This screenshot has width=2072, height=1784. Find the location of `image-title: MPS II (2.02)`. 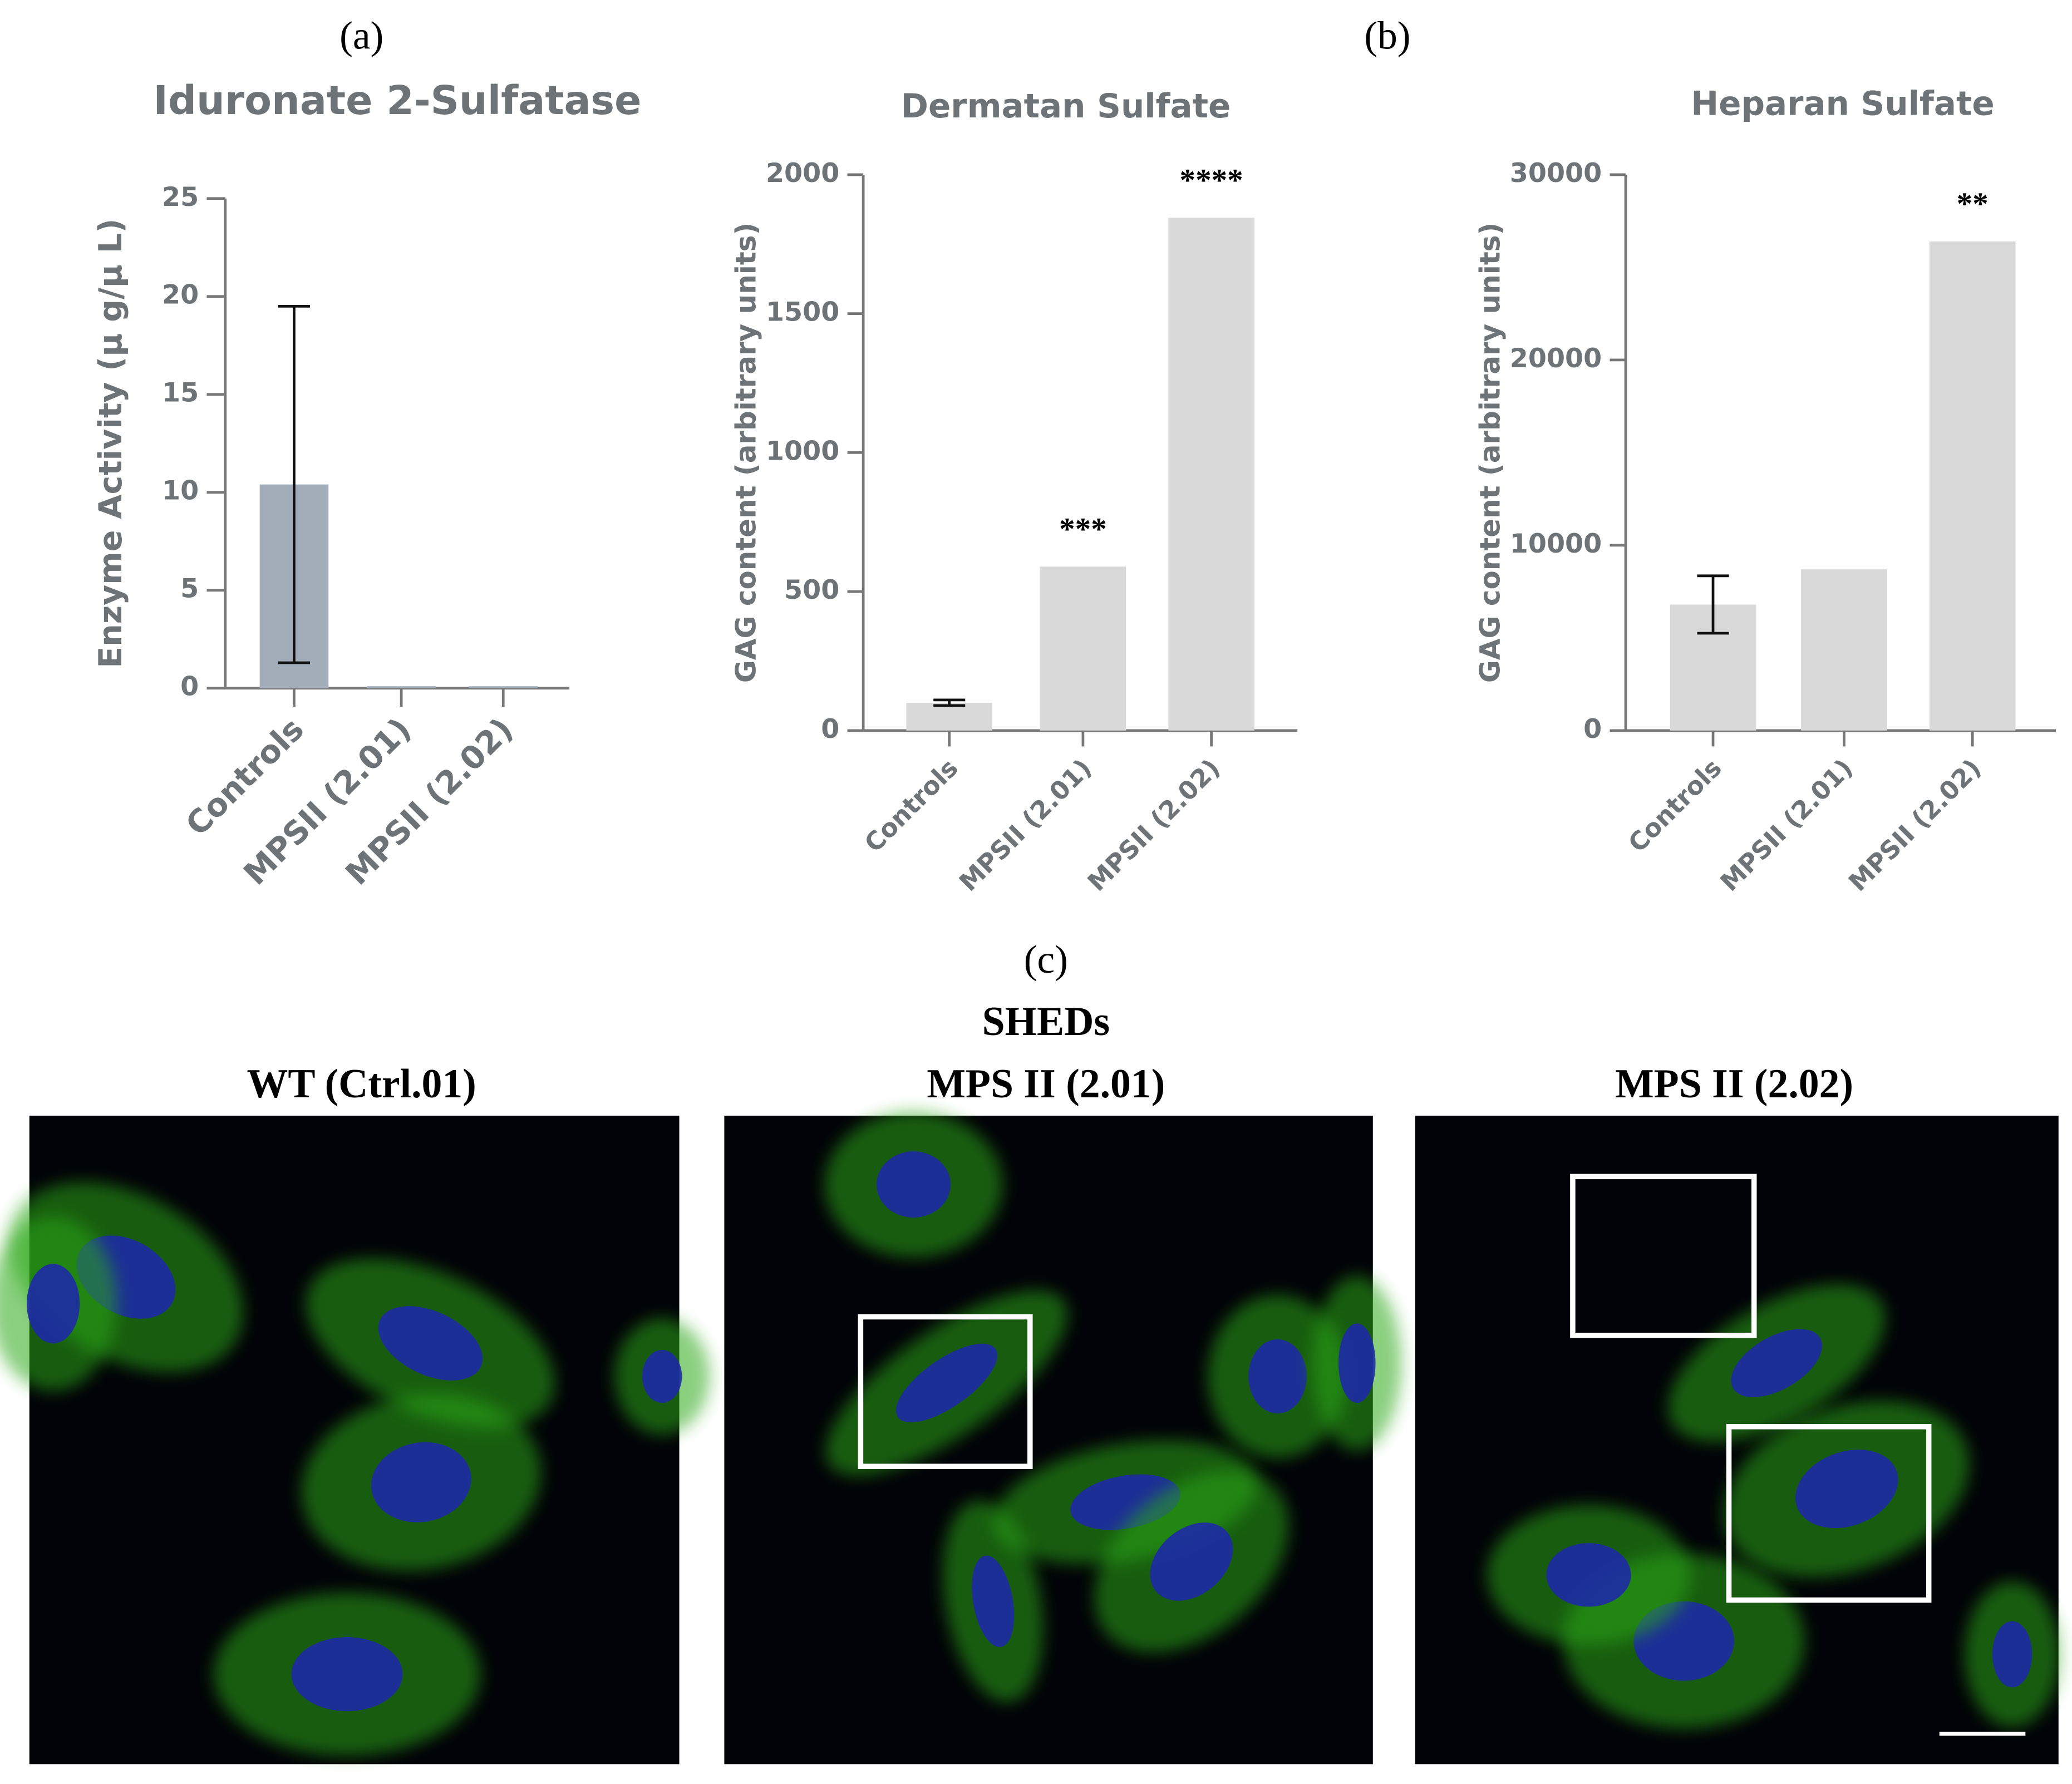

image-title: MPS II (2.02) is located at coordinates (1734, 1083).